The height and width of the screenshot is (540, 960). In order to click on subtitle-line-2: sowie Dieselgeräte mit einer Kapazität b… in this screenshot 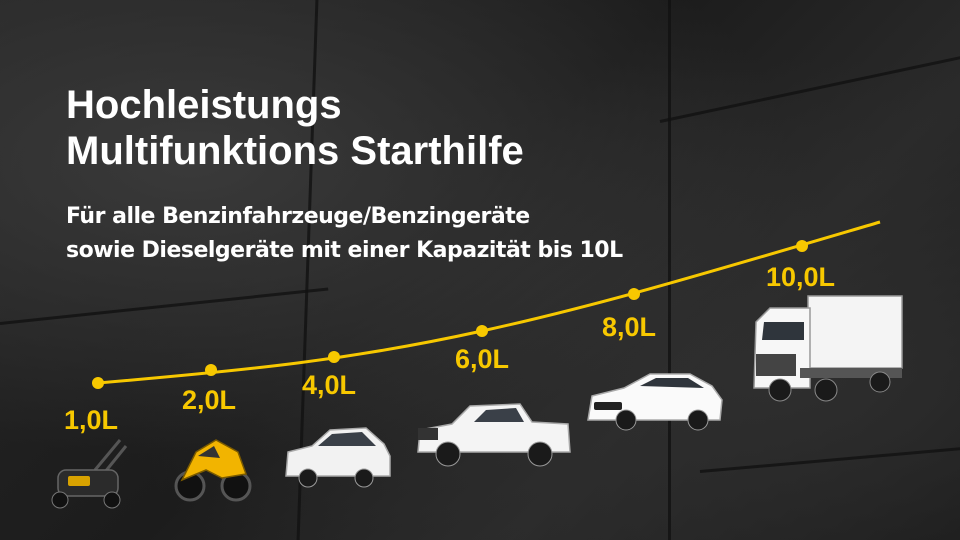, I will do `click(344, 250)`.